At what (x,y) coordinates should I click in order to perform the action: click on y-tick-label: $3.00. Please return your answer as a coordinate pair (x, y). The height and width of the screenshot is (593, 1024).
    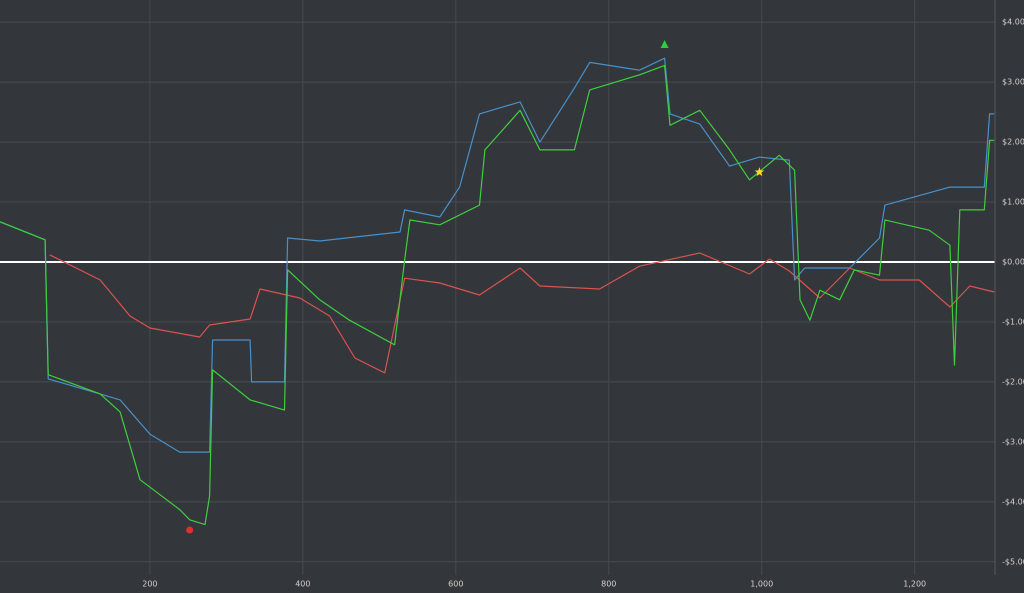
    Looking at the image, I should click on (1013, 82).